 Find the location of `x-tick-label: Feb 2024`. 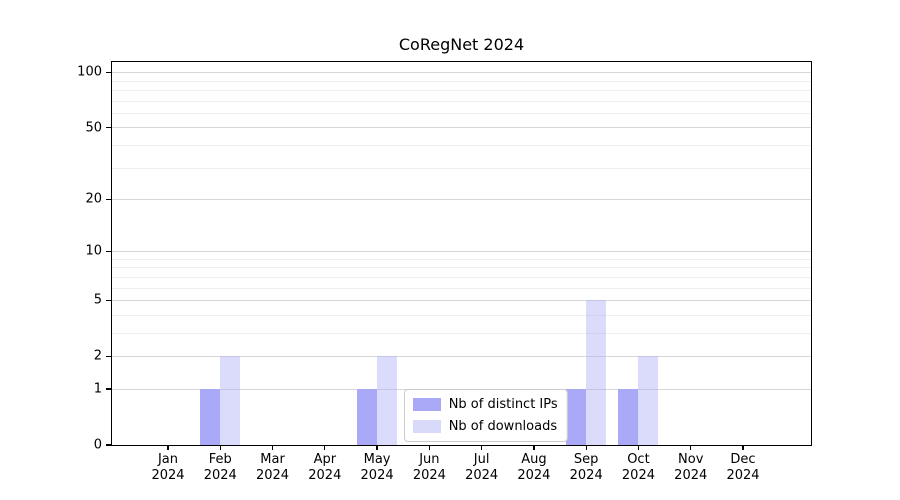

x-tick-label: Feb 2024 is located at coordinates (220, 467).